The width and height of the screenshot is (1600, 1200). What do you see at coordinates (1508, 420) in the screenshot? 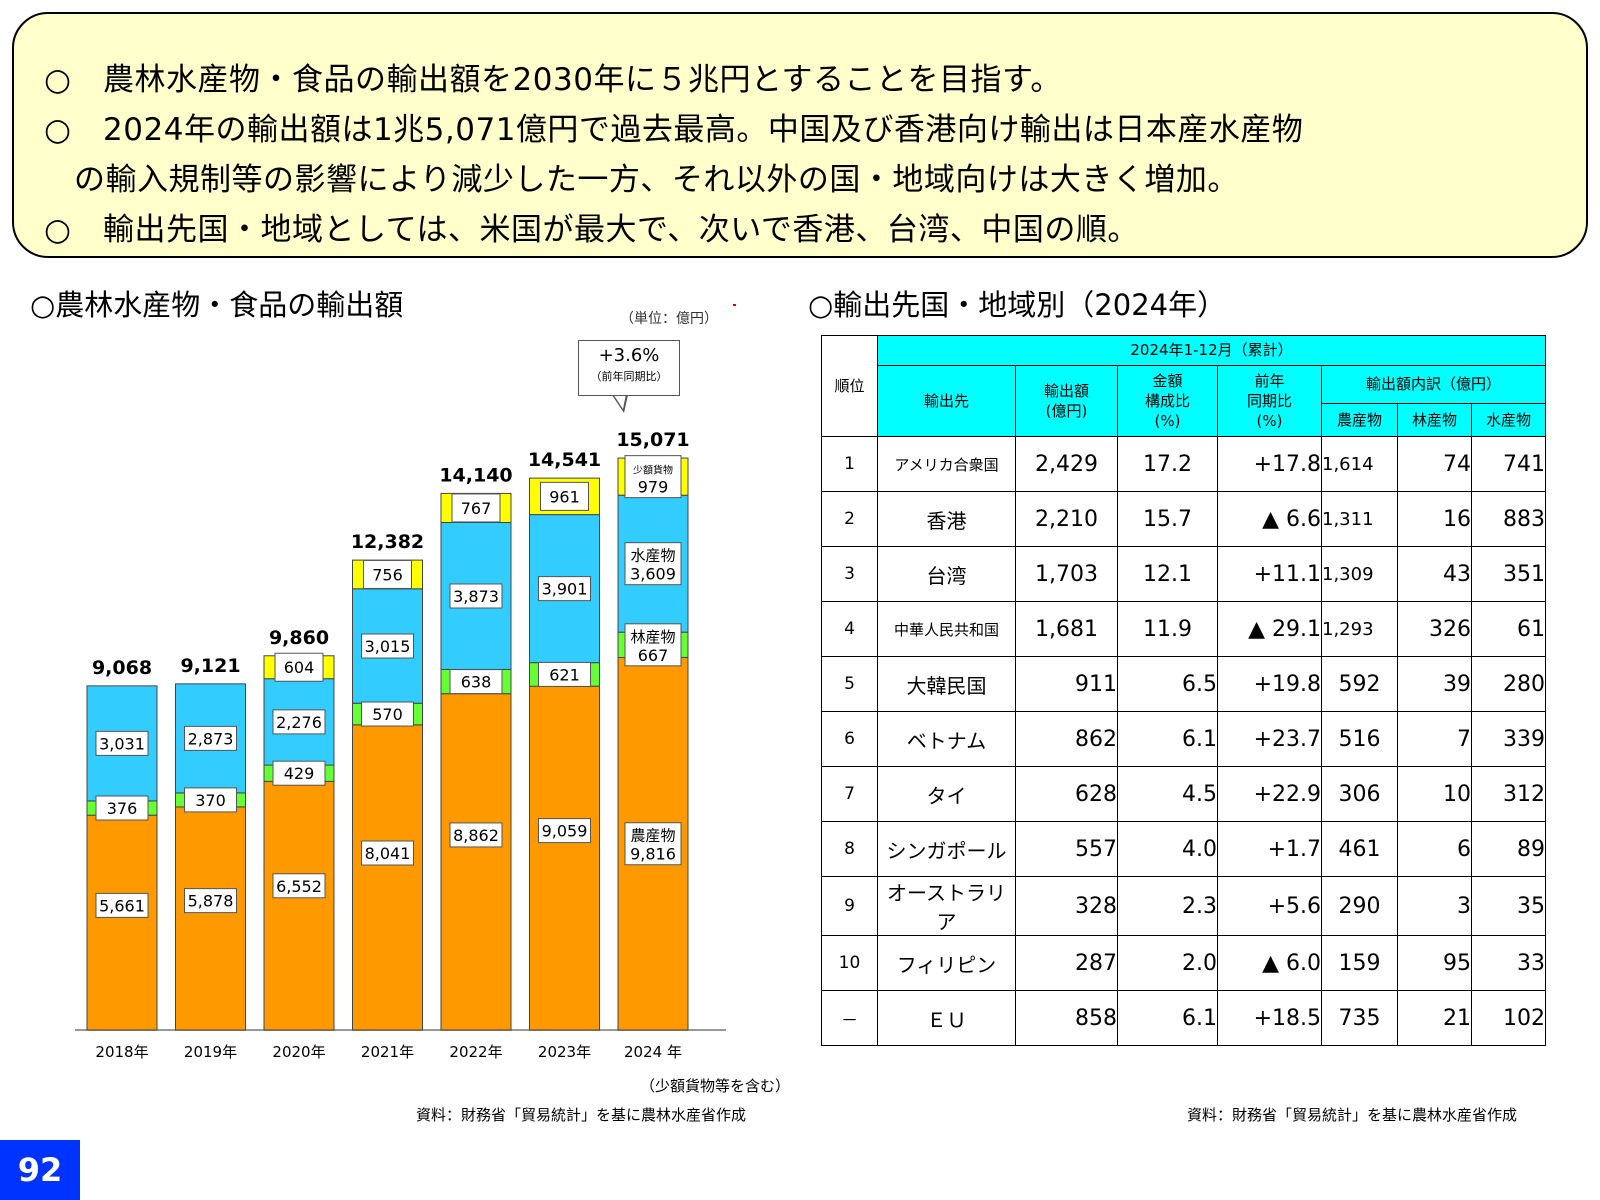
I see `header-fish: 水産物` at bounding box center [1508, 420].